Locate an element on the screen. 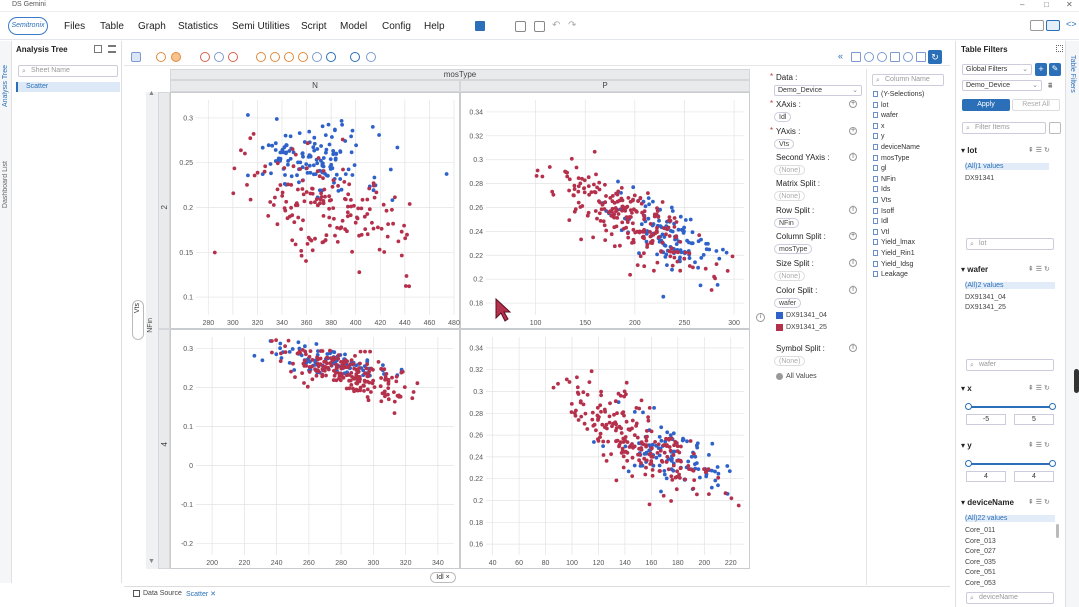 The width and height of the screenshot is (1079, 607). column-item-yield-lmax: Yield_lmax is located at coordinates (894, 242).